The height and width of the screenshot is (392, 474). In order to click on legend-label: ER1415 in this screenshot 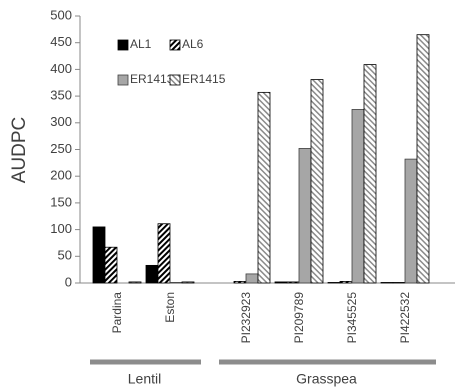, I will do `click(204, 79)`.